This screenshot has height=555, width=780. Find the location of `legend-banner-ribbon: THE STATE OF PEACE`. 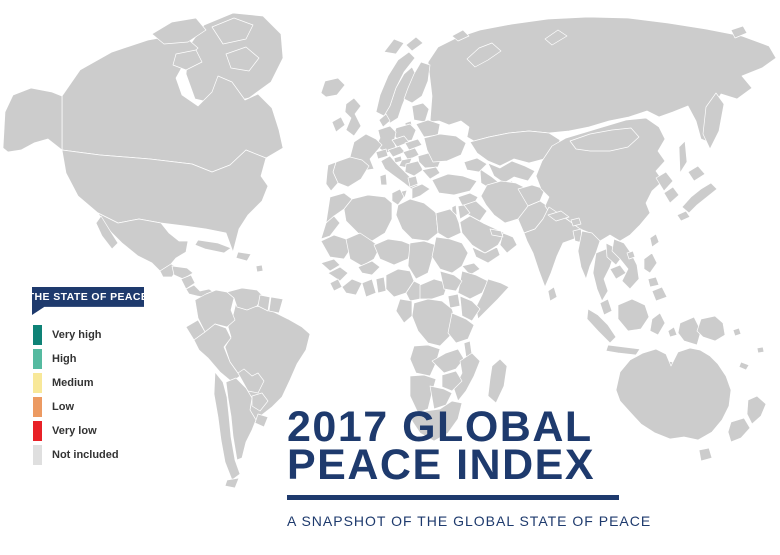

legend-banner-ribbon: THE STATE OF PEACE is located at coordinates (88, 301).